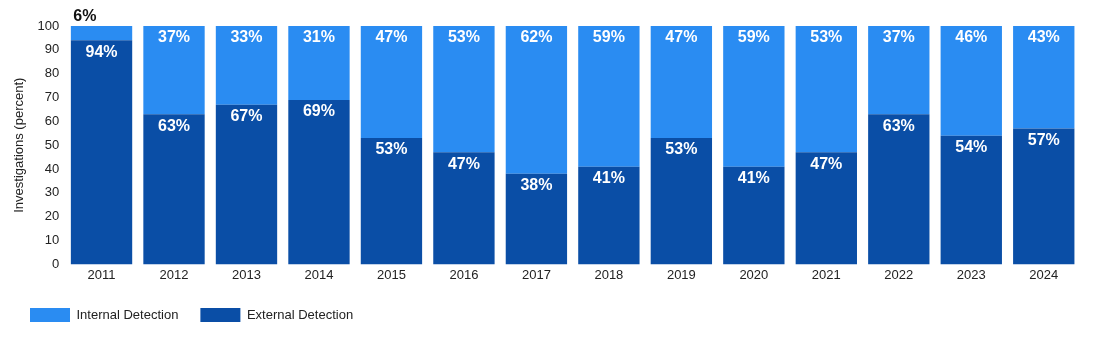 The image size is (1096, 340). I want to click on x-tick-label: 2016, so click(464, 274).